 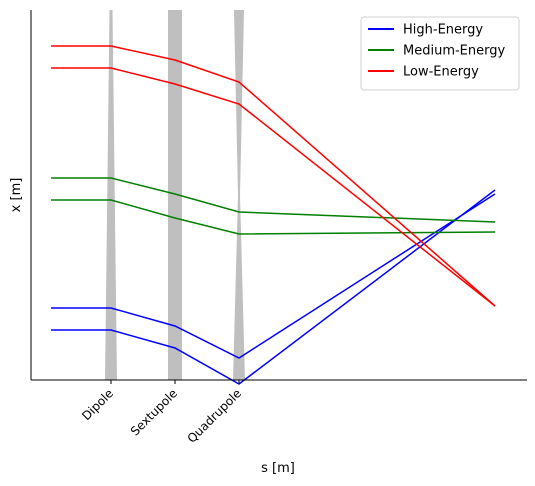 I want to click on legend-label-medium-energy: Medium-Energy, so click(x=454, y=51).